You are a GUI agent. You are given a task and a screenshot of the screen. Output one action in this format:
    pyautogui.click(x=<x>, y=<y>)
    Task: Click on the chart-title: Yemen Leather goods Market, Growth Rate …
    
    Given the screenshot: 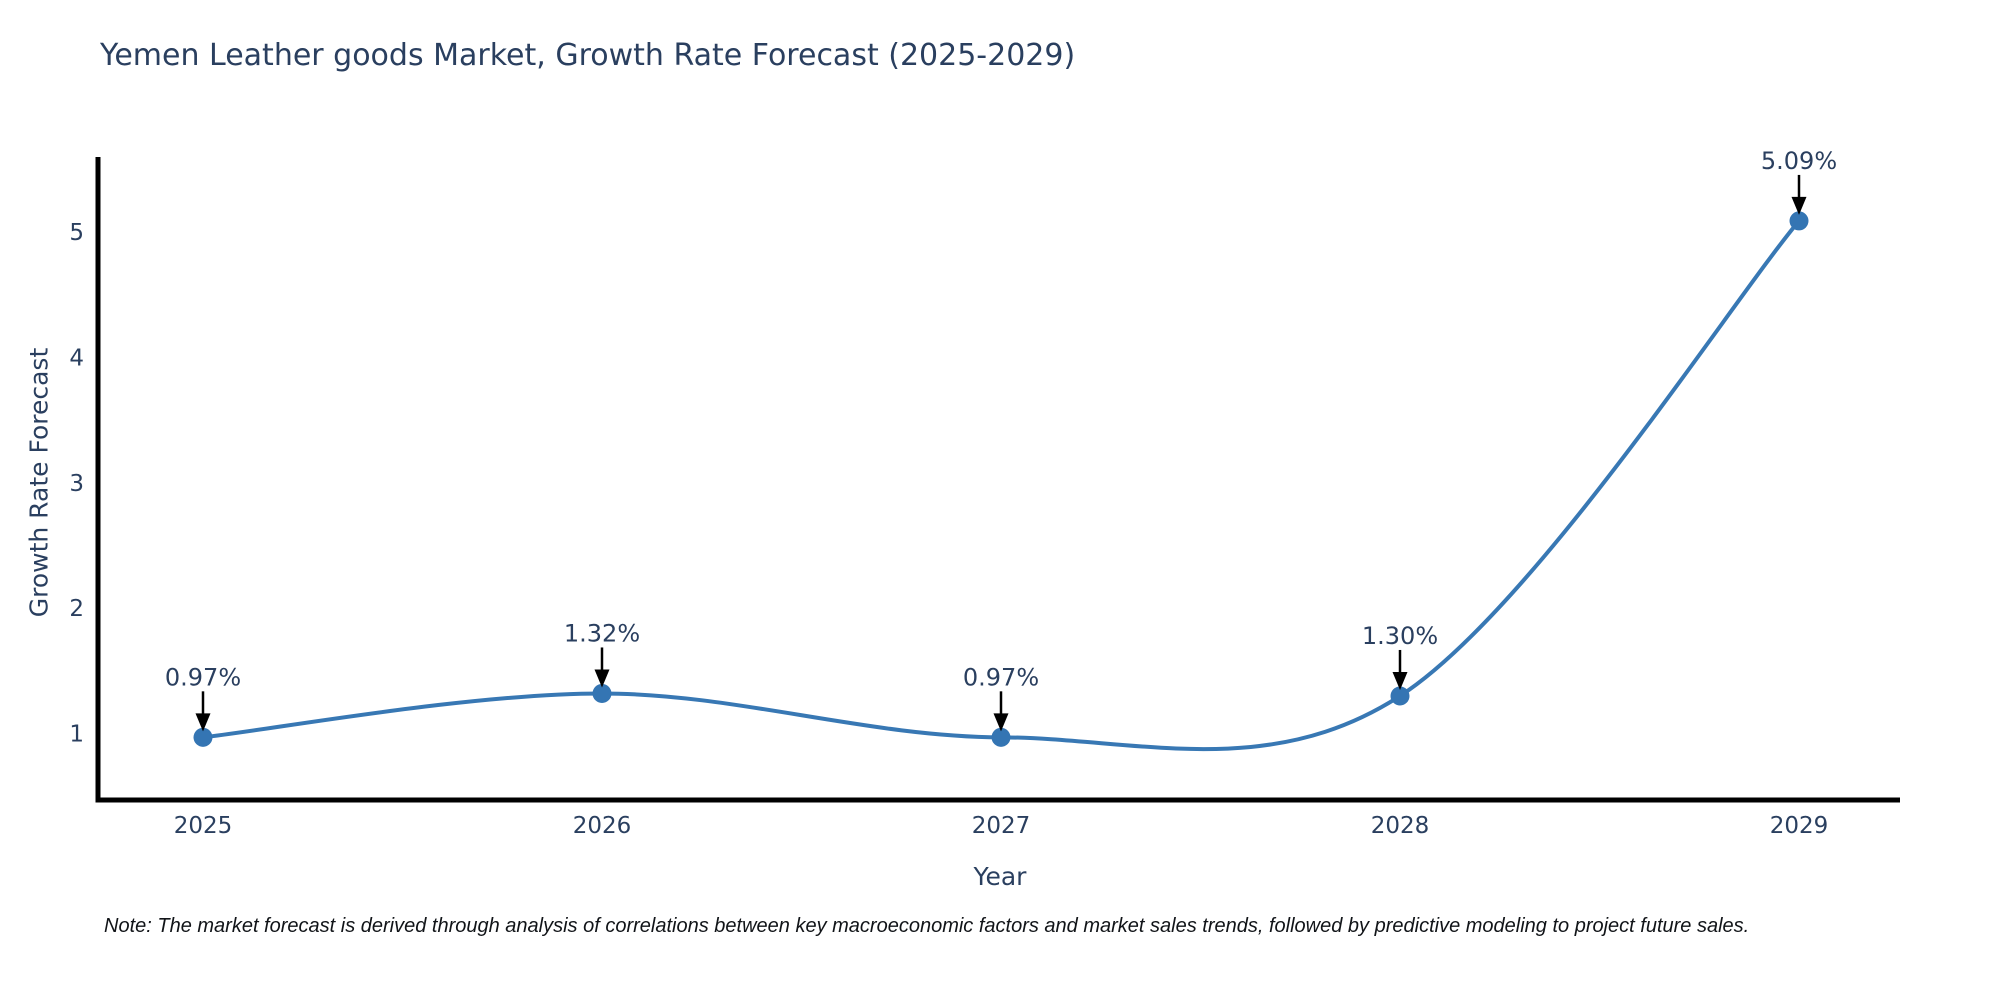 What is the action you would take?
    pyautogui.click(x=588, y=55)
    